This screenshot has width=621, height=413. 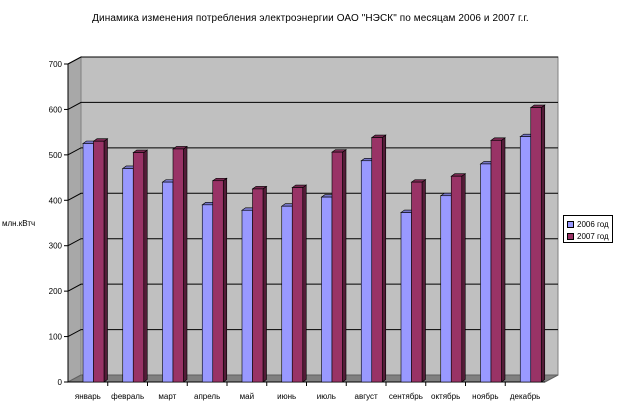 What do you see at coordinates (247, 396) in the screenshot?
I see `x-tick-label: май` at bounding box center [247, 396].